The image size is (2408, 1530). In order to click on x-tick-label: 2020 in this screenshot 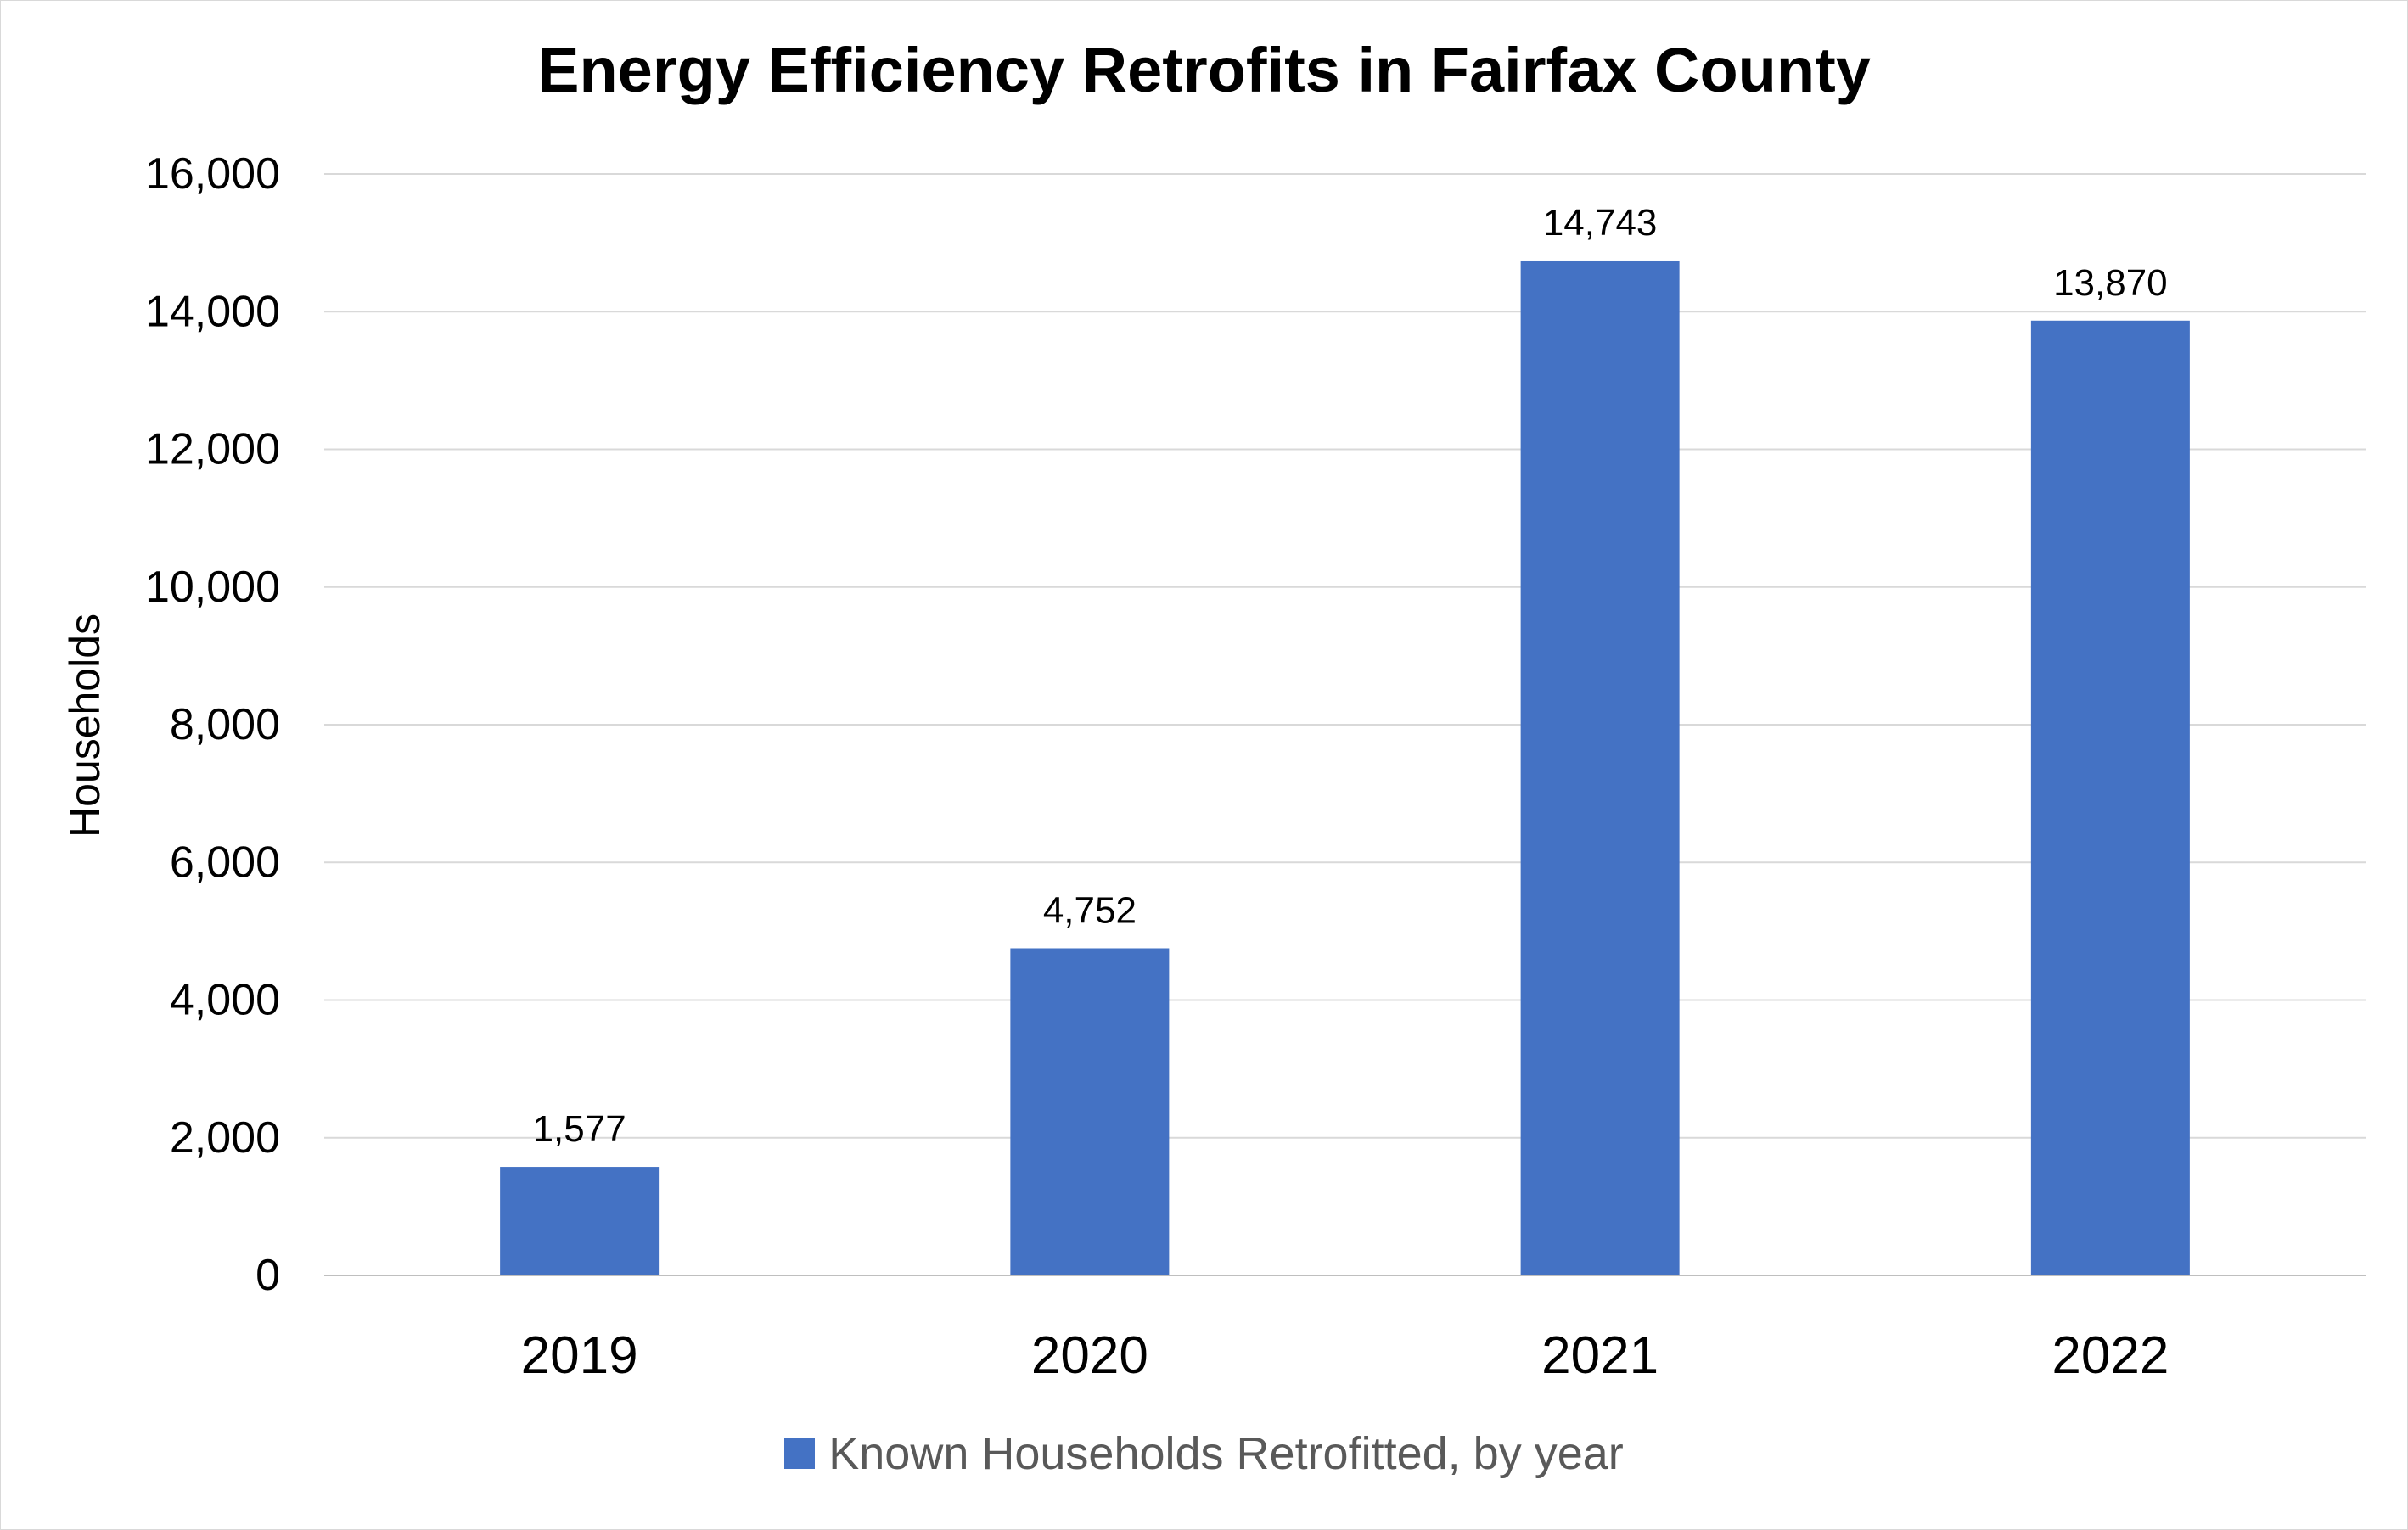, I will do `click(1089, 1356)`.